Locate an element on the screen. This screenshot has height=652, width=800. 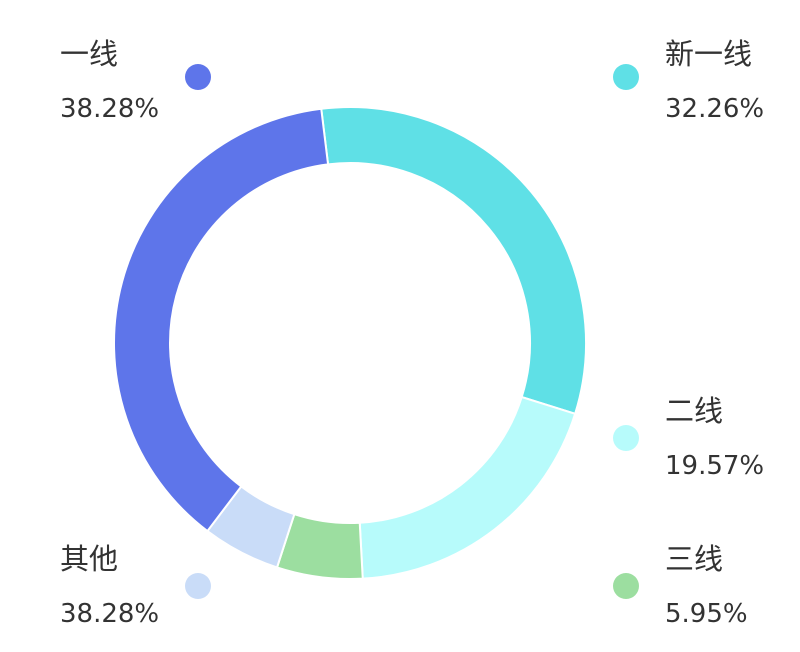
legend-dot-new-tier1 is located at coordinates (626, 77).